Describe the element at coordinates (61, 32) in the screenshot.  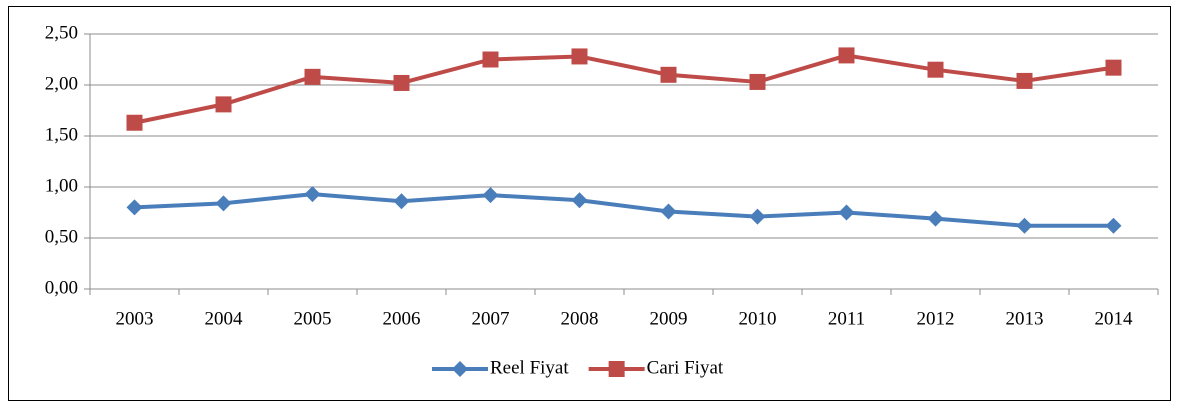
I see `y-tick-label: 2,50` at that location.